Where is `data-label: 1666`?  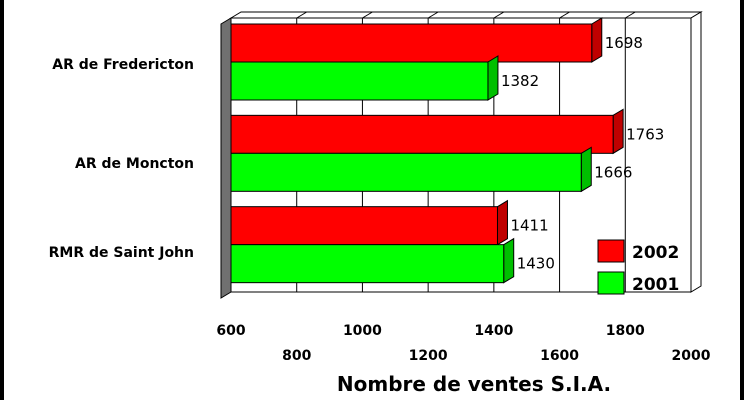 data-label: 1666 is located at coordinates (613, 172).